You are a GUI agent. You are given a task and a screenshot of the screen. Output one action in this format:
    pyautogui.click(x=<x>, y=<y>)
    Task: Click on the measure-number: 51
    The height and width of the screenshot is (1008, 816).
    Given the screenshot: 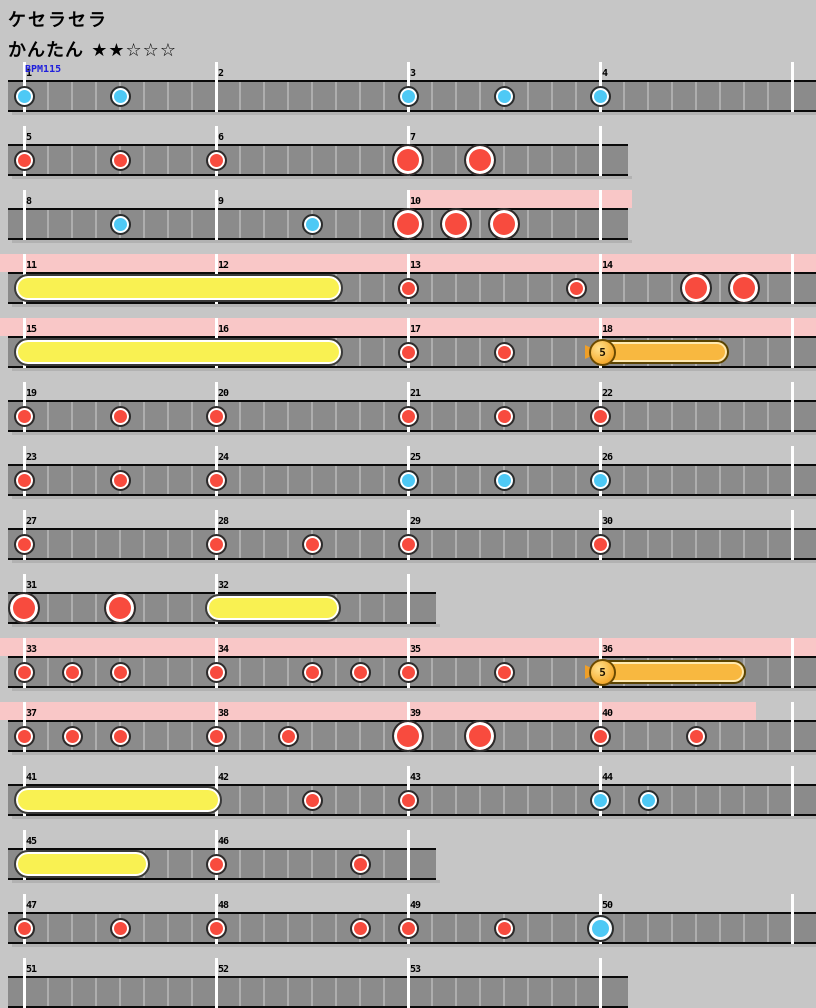 What is the action you would take?
    pyautogui.click(x=31, y=969)
    